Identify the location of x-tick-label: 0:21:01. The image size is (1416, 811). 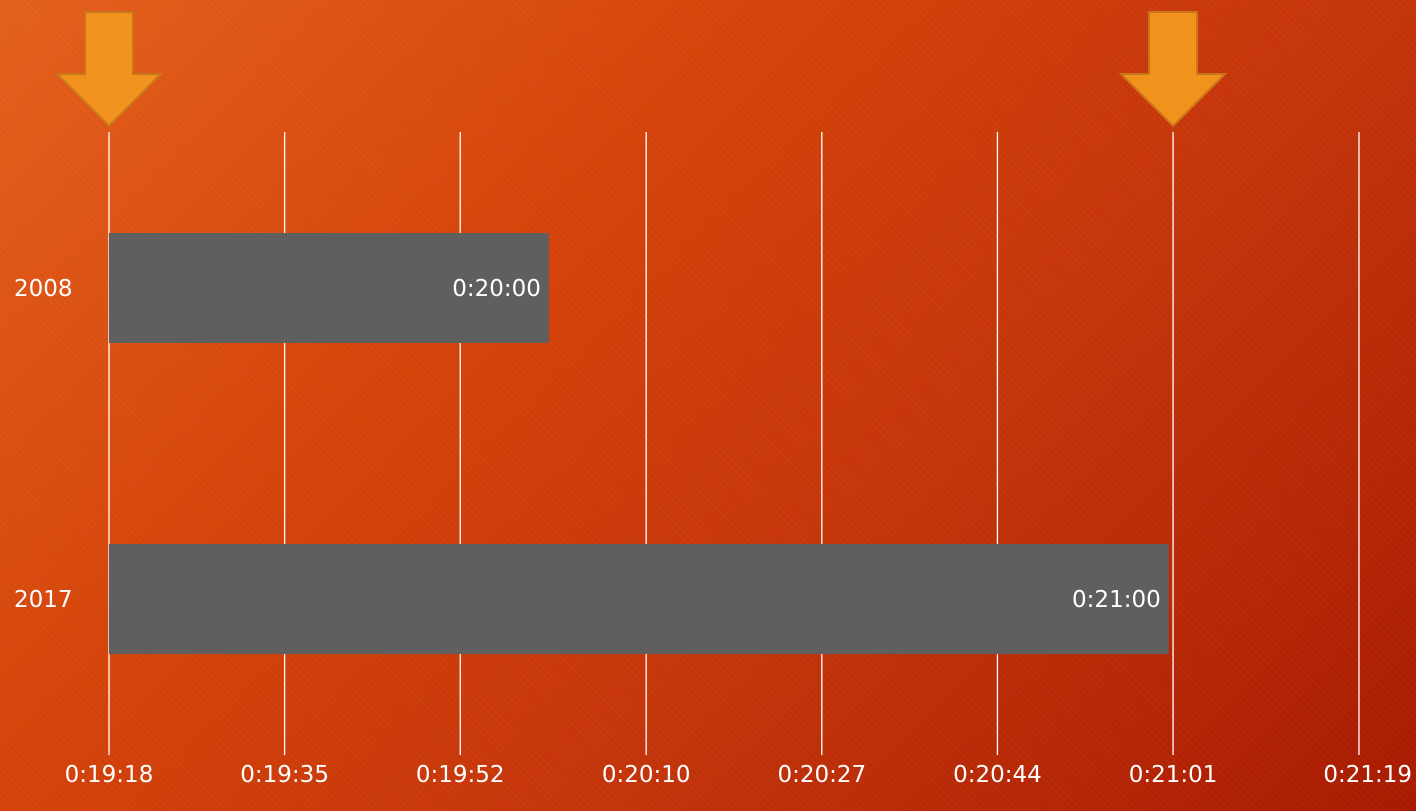
(1173, 775).